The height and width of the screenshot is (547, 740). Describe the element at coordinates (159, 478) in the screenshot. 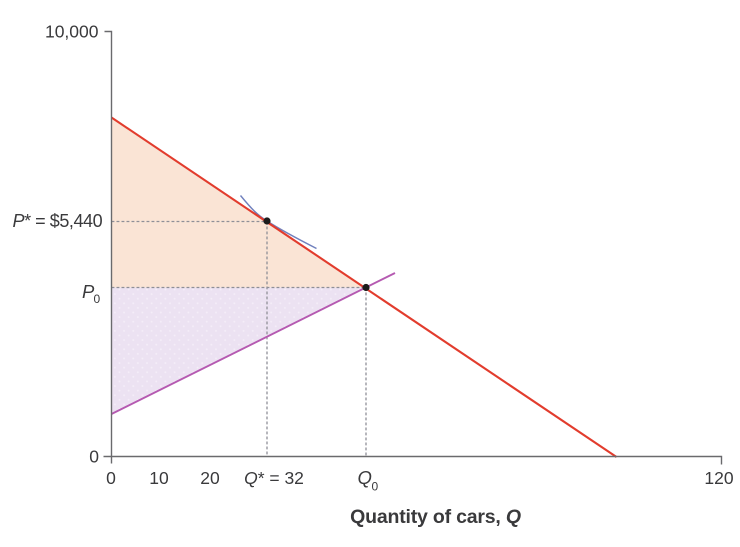

I see `svg-text: 10` at that location.